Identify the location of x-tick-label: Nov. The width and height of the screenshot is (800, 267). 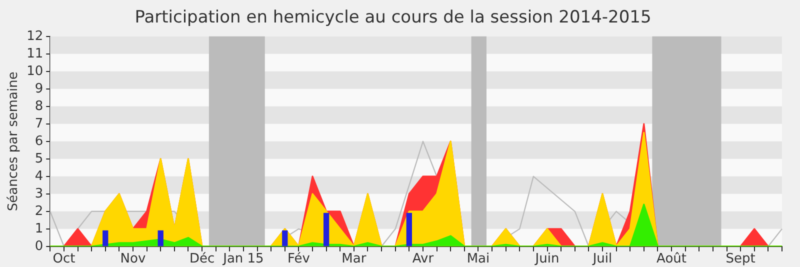
(133, 259).